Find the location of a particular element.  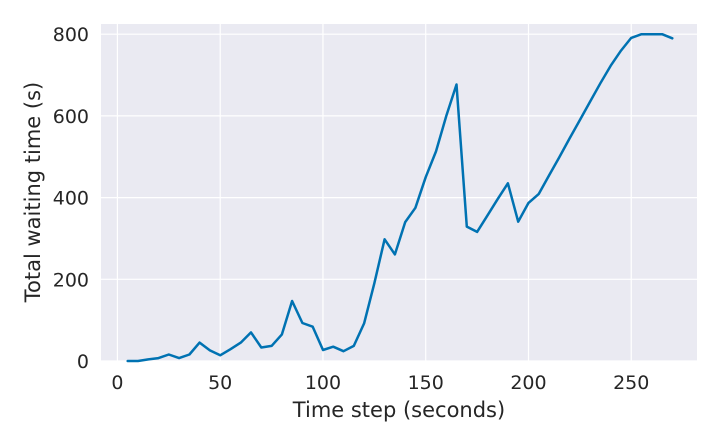

x-tick-label: 50 is located at coordinates (220, 383).